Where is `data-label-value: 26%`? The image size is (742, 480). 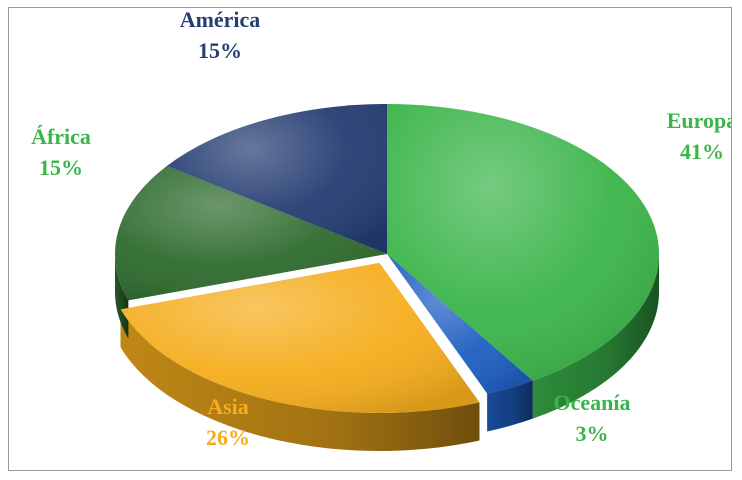
data-label-value: 26% is located at coordinates (228, 437).